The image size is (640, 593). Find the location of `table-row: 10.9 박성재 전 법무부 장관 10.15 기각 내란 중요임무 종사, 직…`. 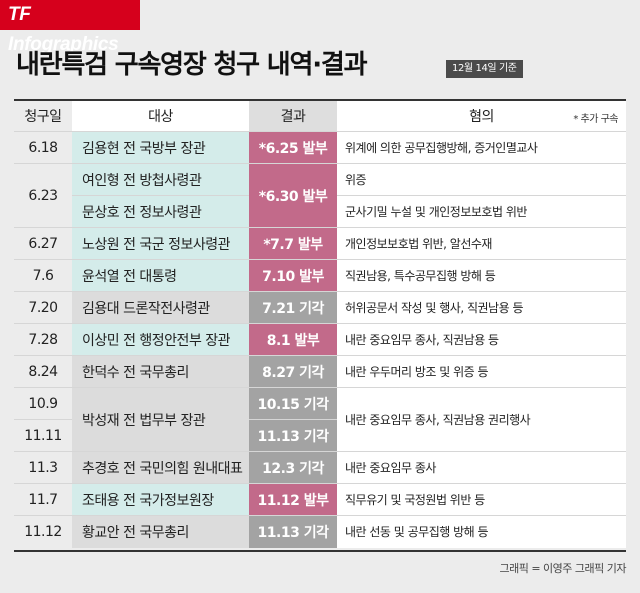

table-row: 10.9 박성재 전 법무부 장관 10.15 기각 내란 중요임무 종사, 직… is located at coordinates (320, 419).